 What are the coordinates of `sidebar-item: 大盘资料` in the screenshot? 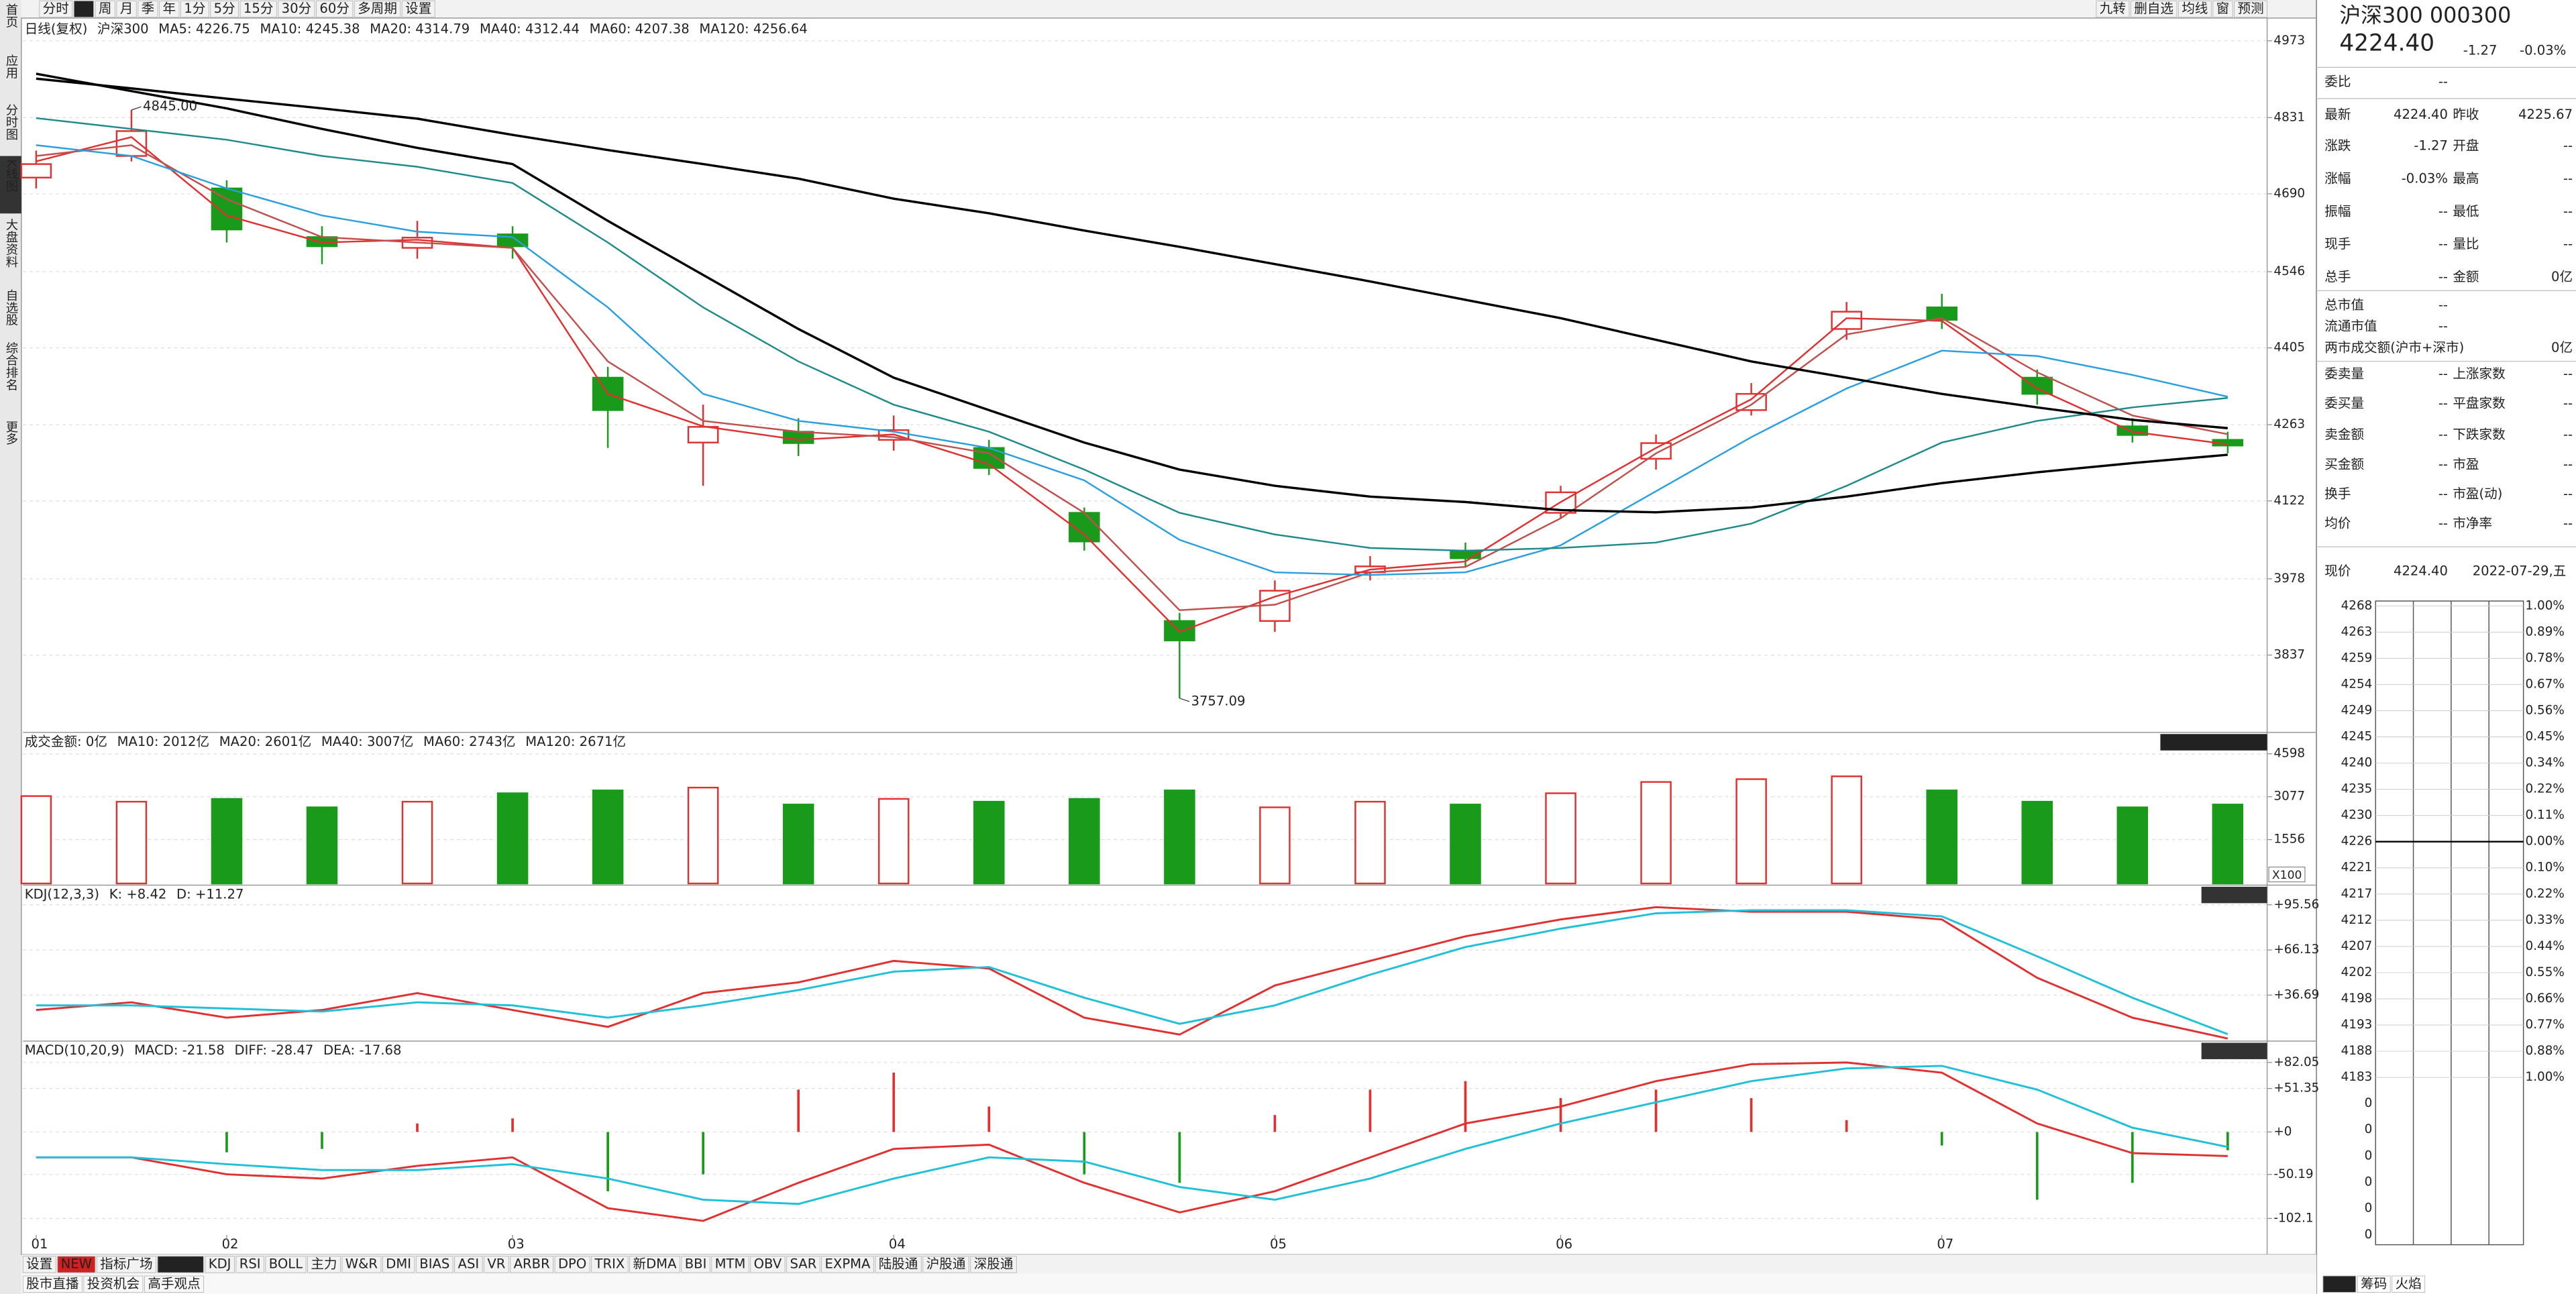 It's located at (11, 243).